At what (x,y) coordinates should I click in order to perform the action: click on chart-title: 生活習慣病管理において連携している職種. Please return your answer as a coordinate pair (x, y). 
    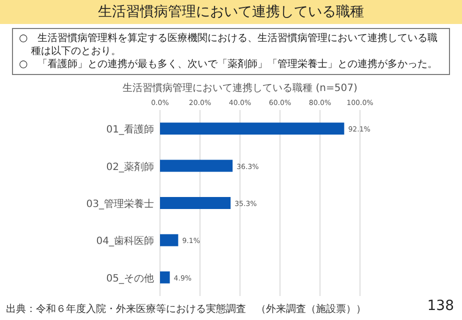
    Looking at the image, I should click on (231, 12).